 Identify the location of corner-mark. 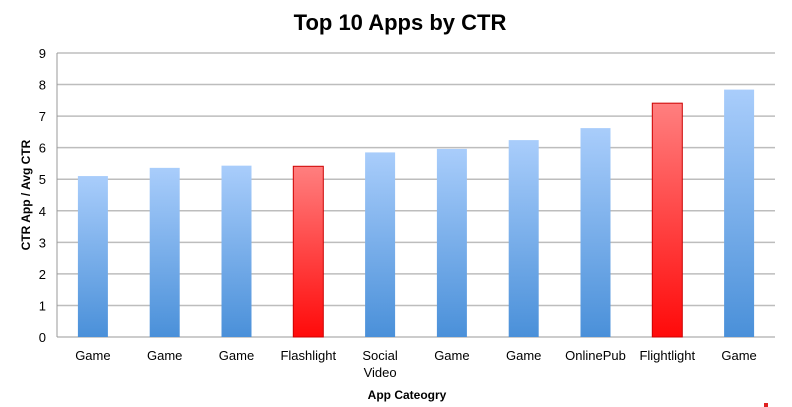
(766, 405).